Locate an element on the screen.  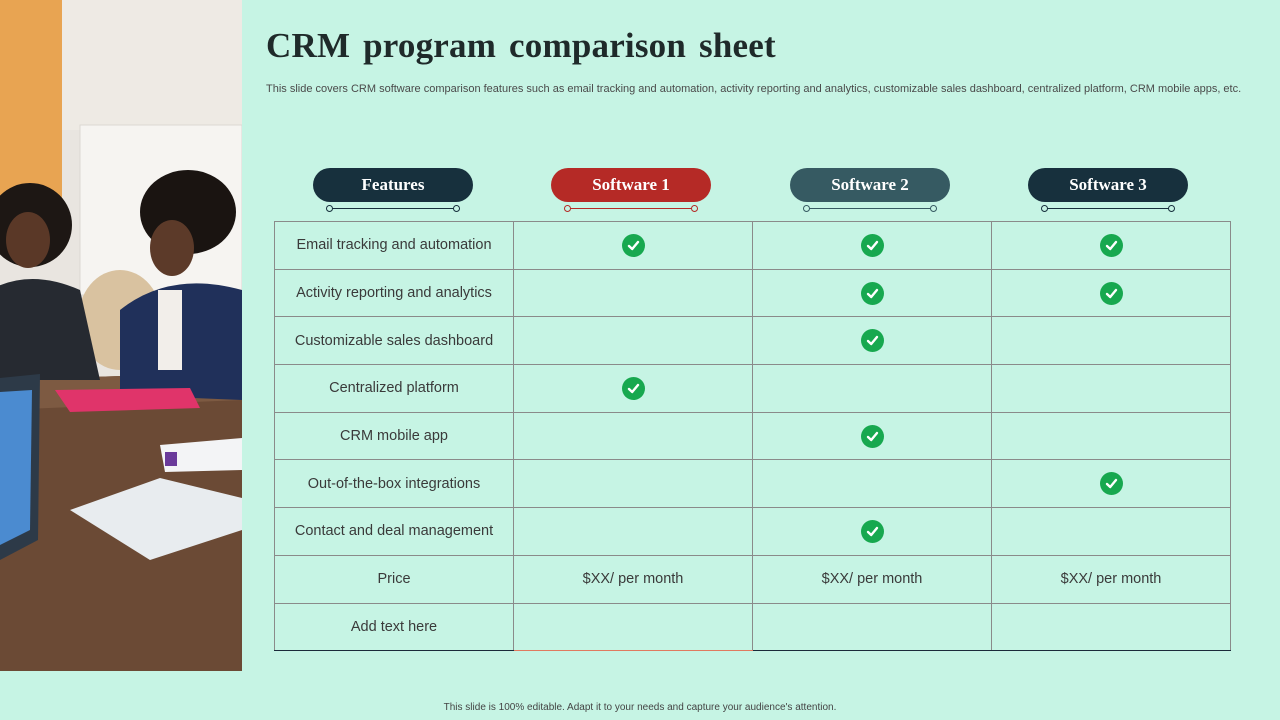
software-2-cell: $XX/ per month is located at coordinates (872, 579).